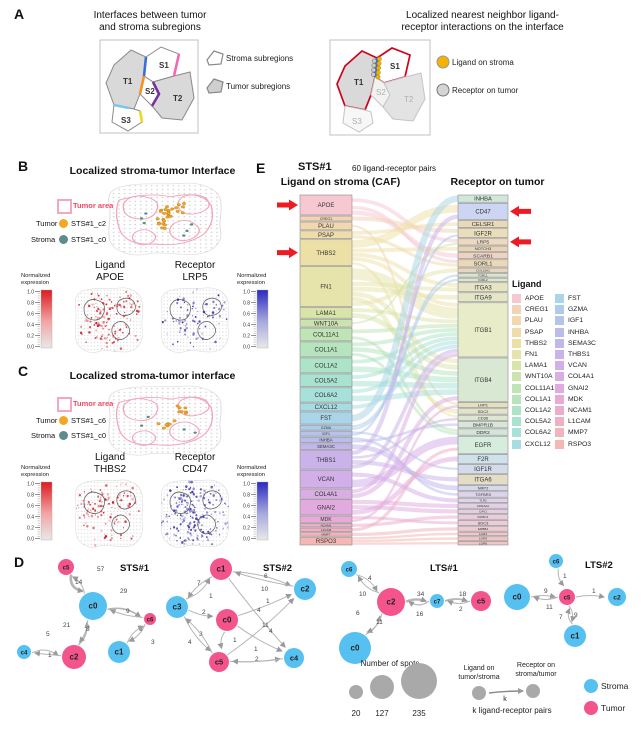 The image size is (641, 730). I want to click on sankey-node-label-ROBO1: ROBO1, so click(483, 517).